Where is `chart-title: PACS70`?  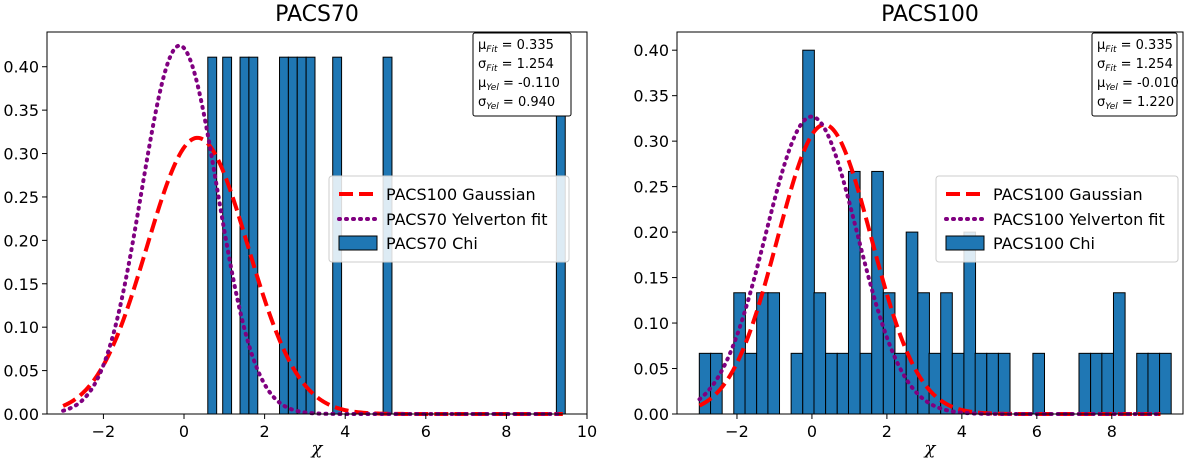 chart-title: PACS70 is located at coordinates (317, 14).